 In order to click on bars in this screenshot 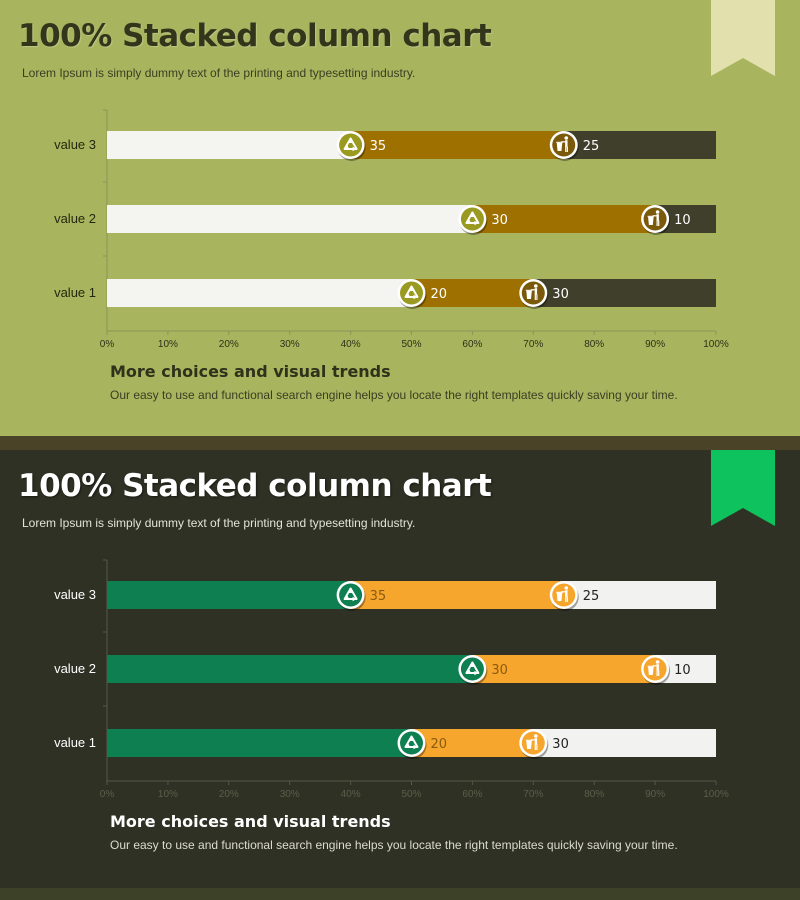, I will do `click(411, 669)`.